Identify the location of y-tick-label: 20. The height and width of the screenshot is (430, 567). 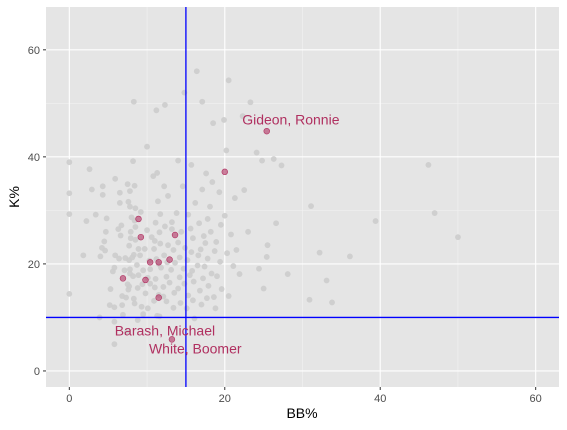
(34, 265).